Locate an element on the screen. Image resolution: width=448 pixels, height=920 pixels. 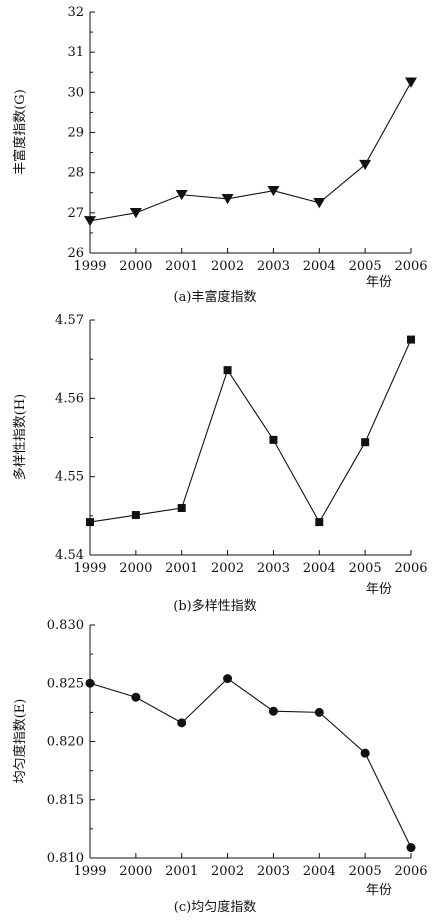
y-axis-title: 丰富度指数(G) is located at coordinates (20, 132).